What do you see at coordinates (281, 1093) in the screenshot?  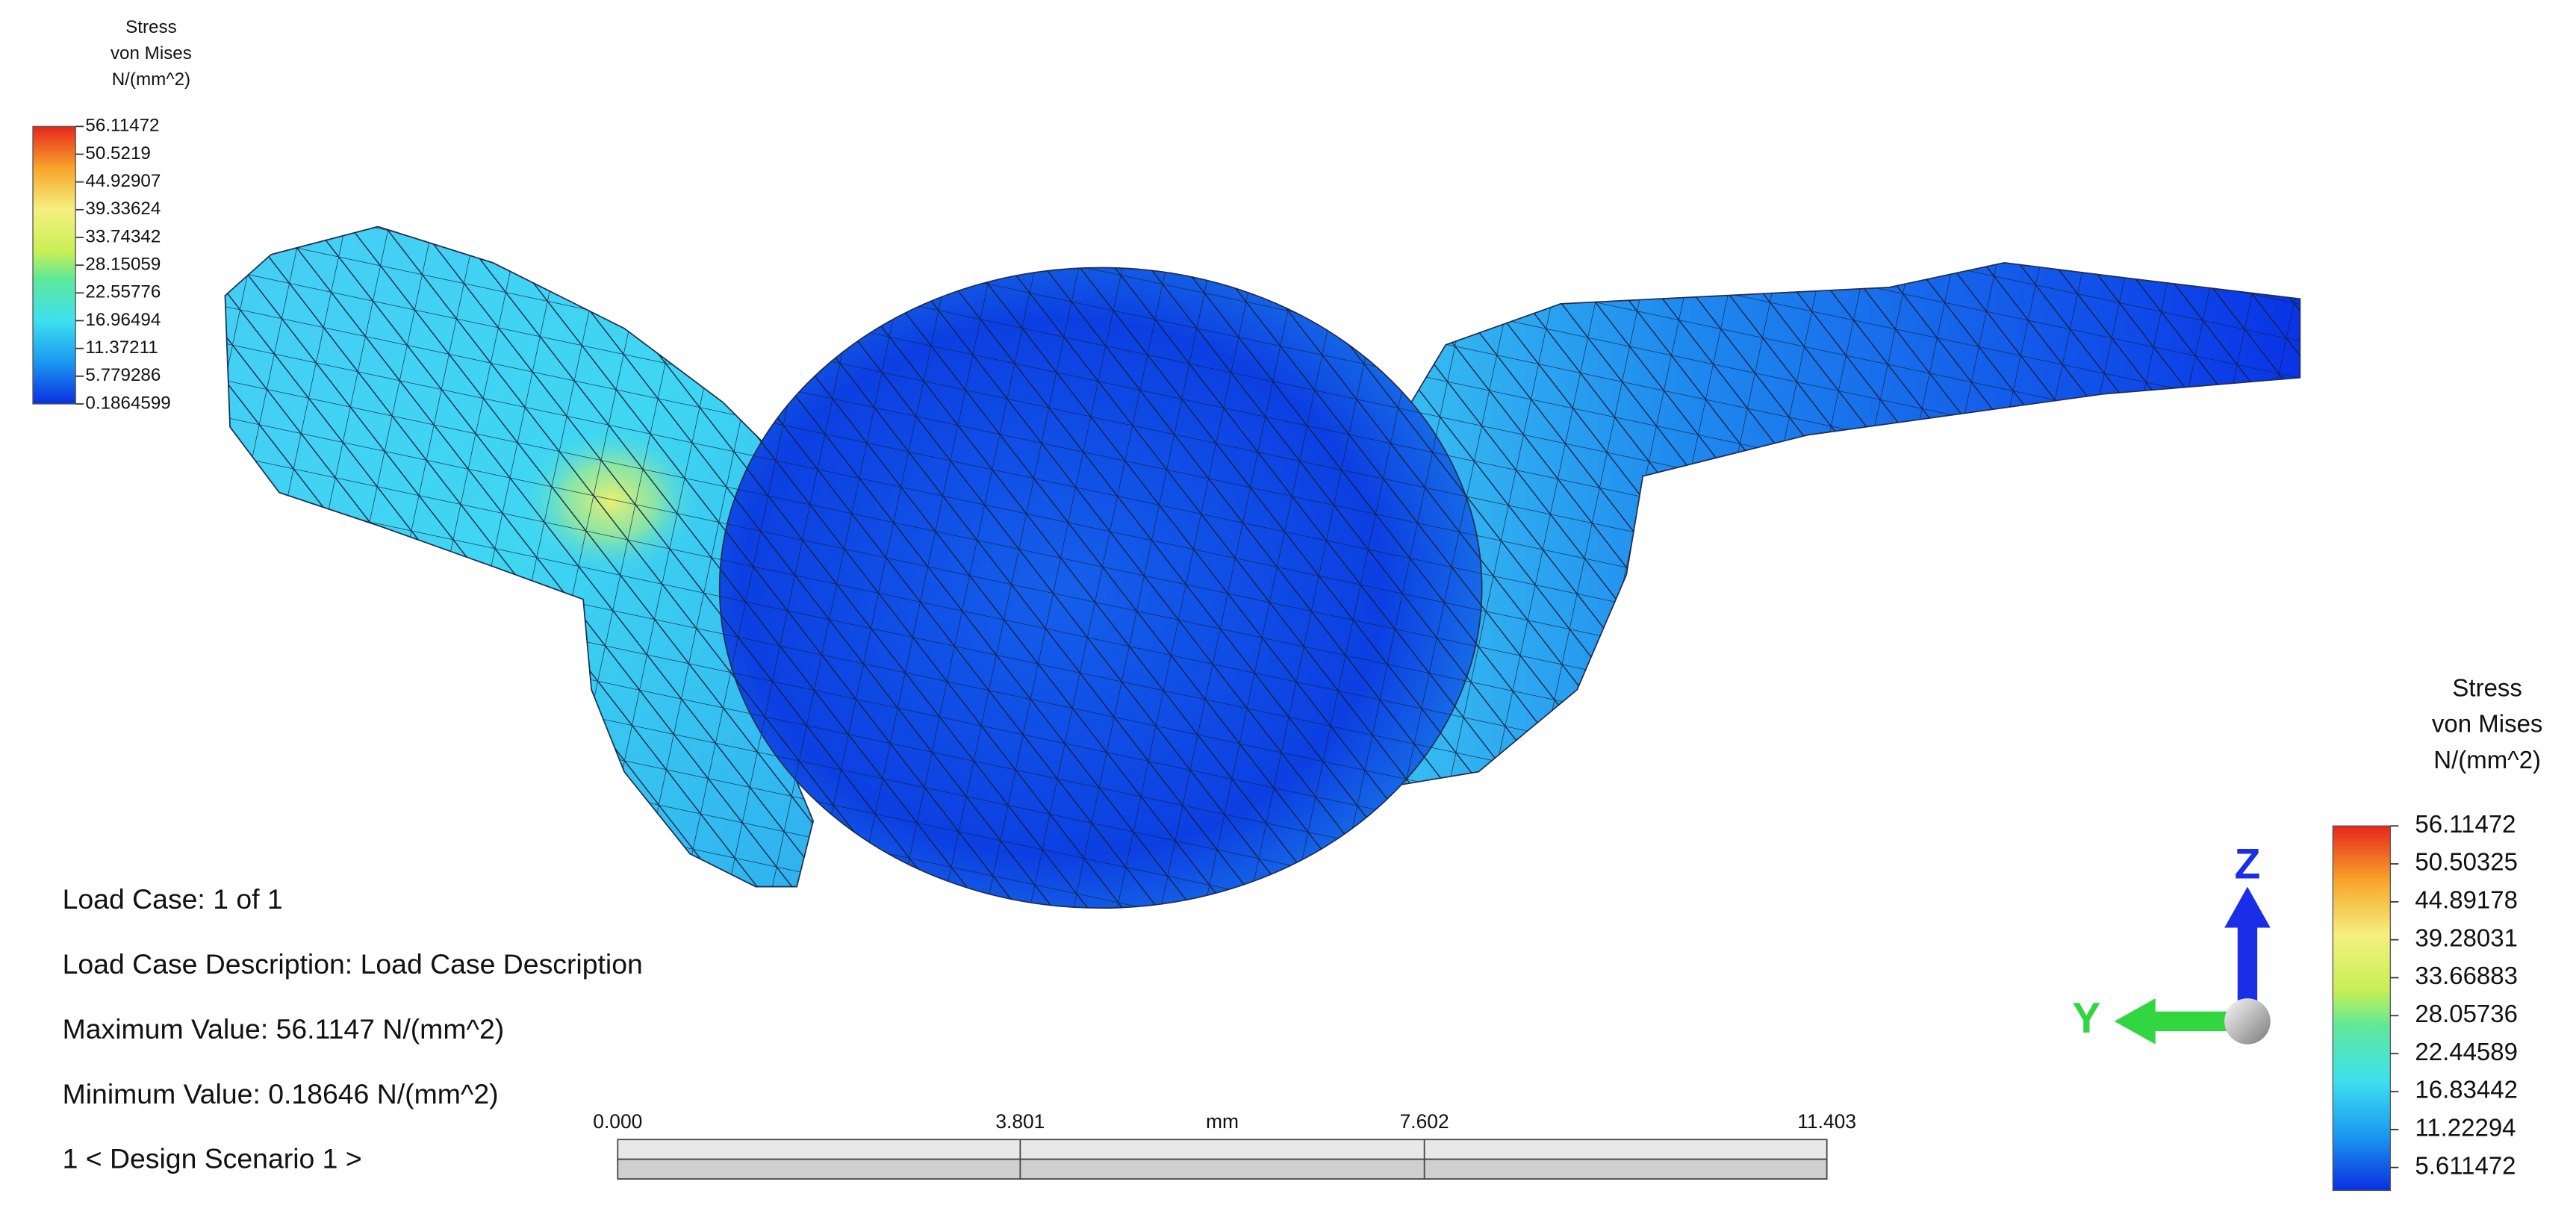 I see `info-line: Minimum Value: 0.18646 N/(mm^2)` at bounding box center [281, 1093].